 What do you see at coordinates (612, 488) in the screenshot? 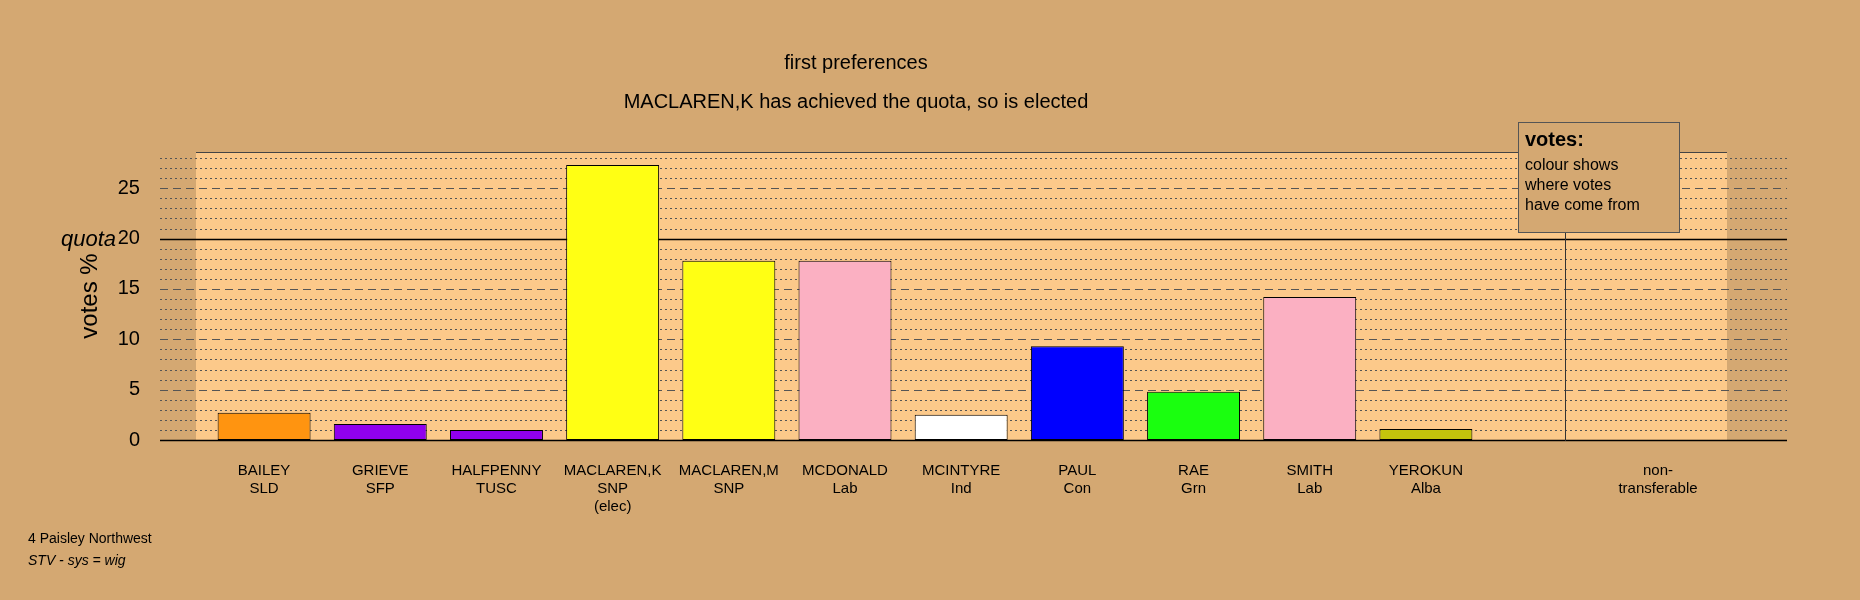
I see `x-tick-label: MACLAREN,K SNP (elec)` at bounding box center [612, 488].